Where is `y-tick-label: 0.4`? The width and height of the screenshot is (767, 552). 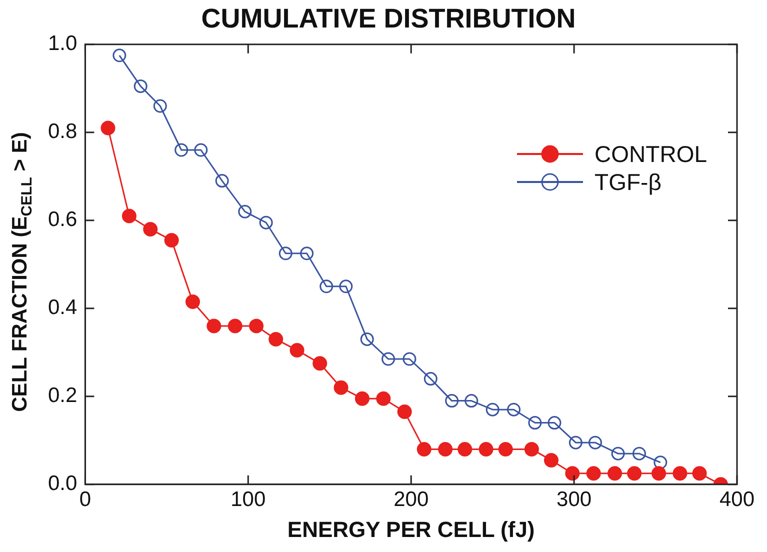
y-tick-label: 0.4 is located at coordinates (63, 308).